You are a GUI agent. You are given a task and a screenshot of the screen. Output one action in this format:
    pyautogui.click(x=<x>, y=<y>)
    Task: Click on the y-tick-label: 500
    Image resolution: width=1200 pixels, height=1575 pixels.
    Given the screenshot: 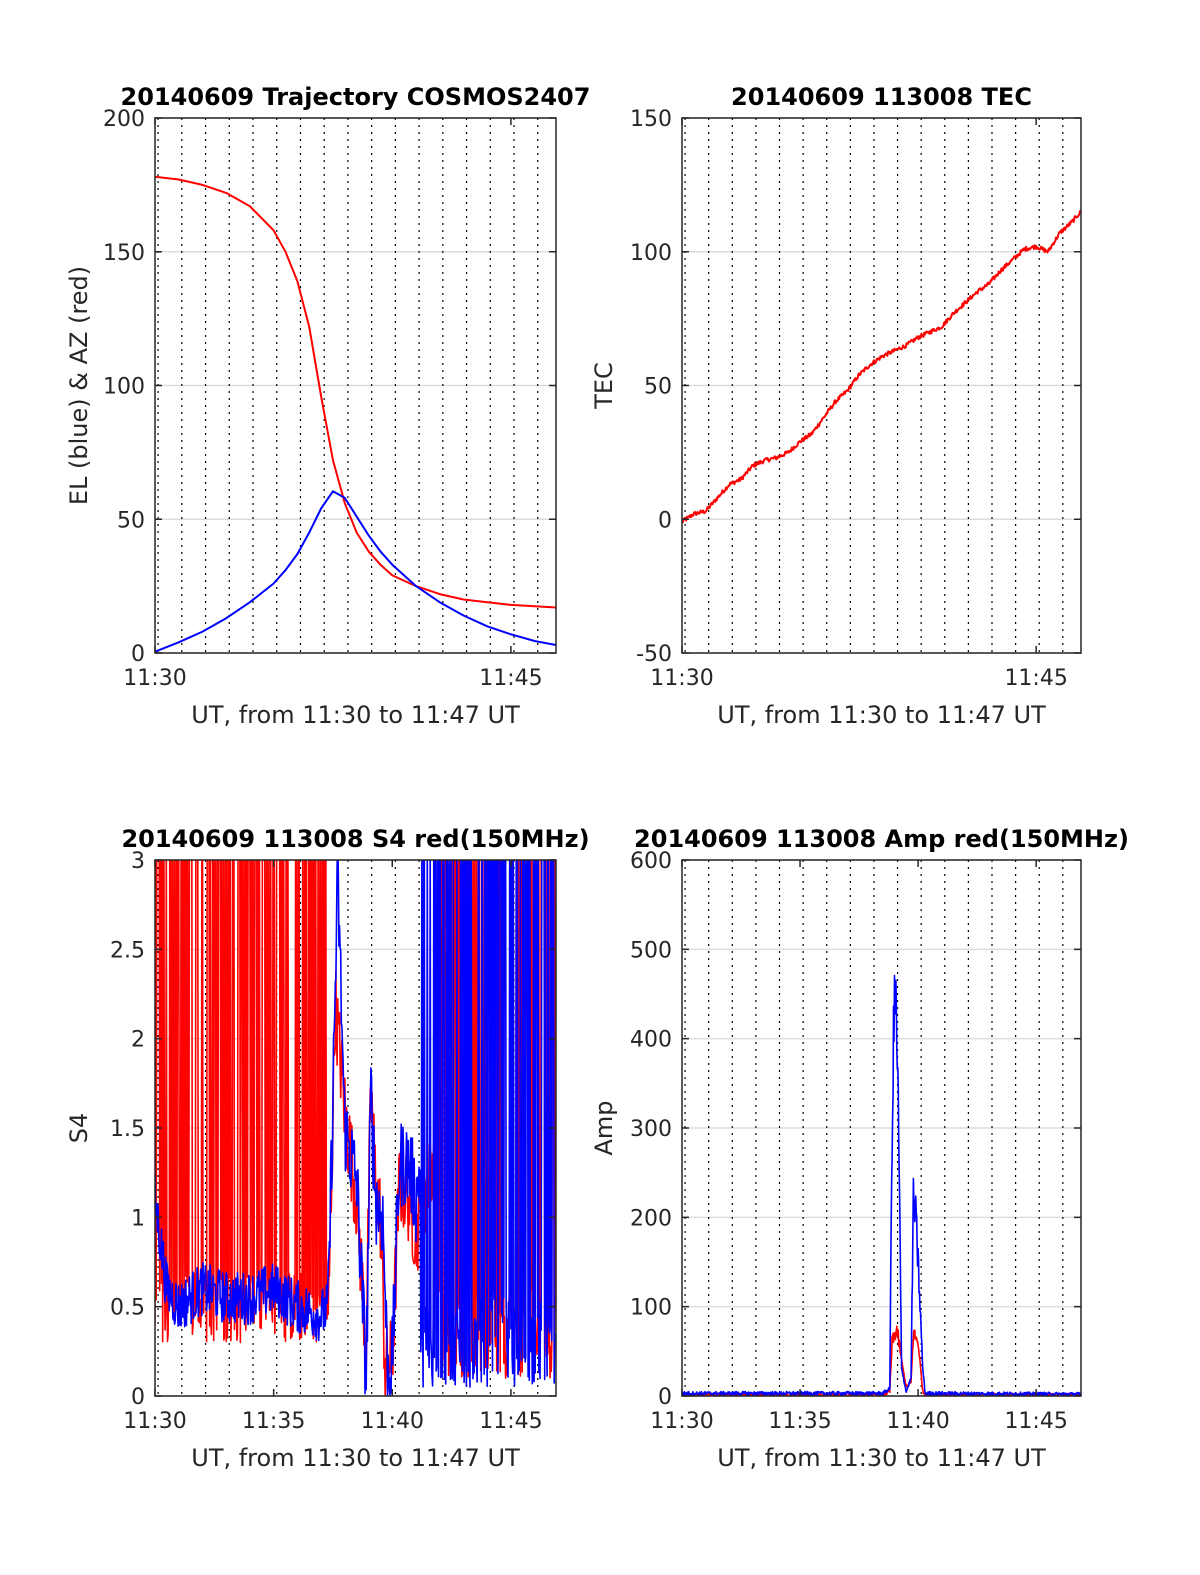 What is the action you would take?
    pyautogui.click(x=651, y=950)
    